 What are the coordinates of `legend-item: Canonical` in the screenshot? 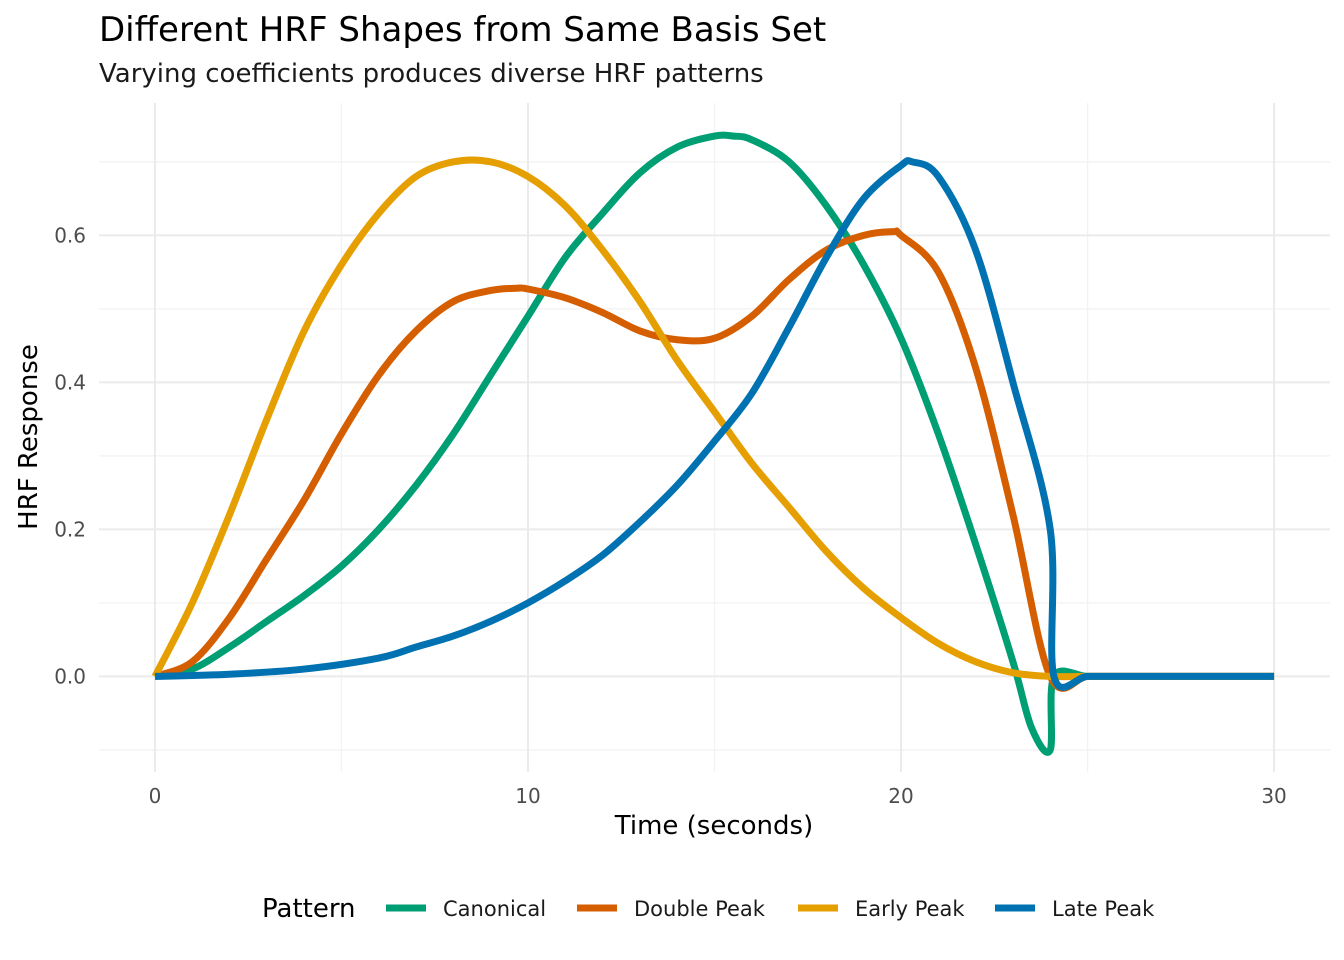 It's located at (466, 909).